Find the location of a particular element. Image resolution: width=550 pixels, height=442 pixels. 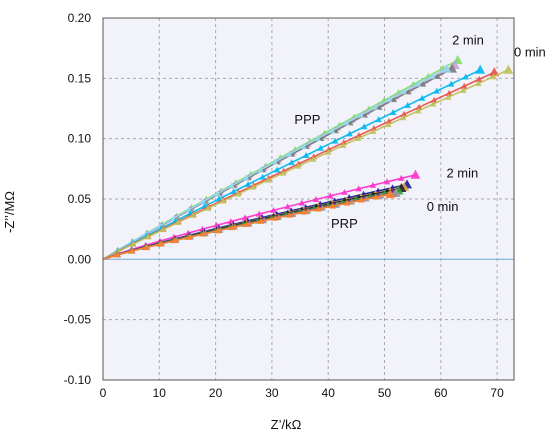

annotation-label: PPP is located at coordinates (307, 119).